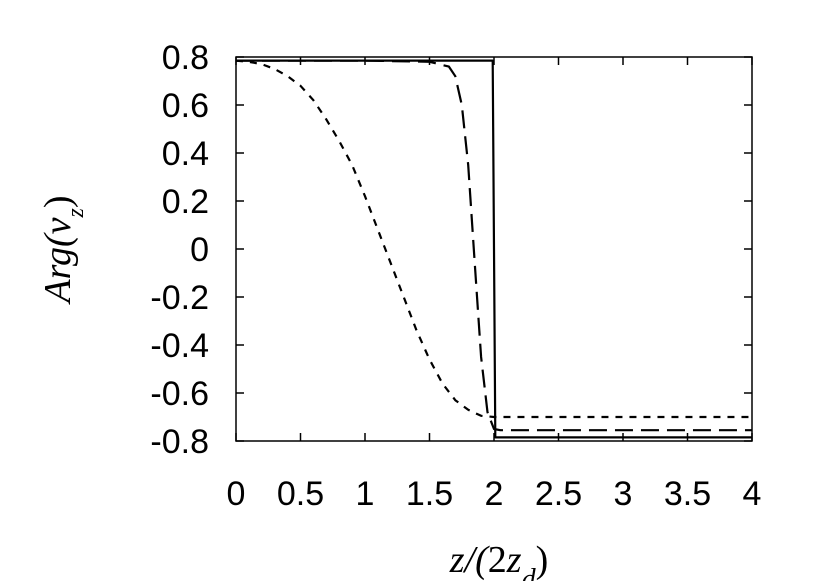 The width and height of the screenshot is (830, 581). I want to click on y-tick-label: 0.2, so click(185, 202).